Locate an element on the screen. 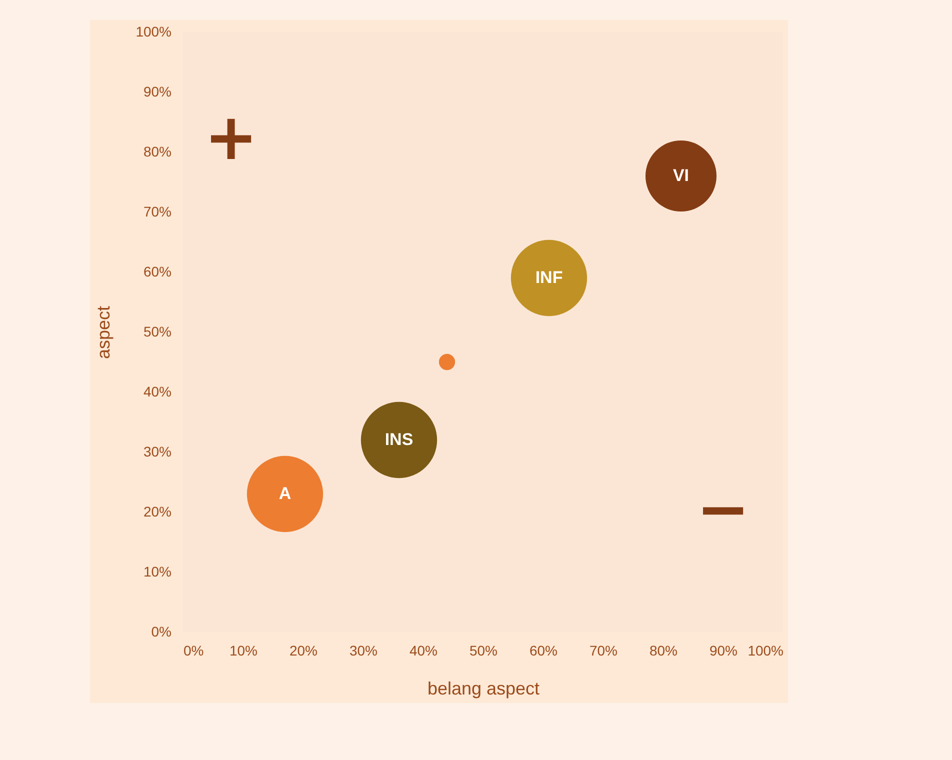  y-tick-label: 70% is located at coordinates (157, 212).